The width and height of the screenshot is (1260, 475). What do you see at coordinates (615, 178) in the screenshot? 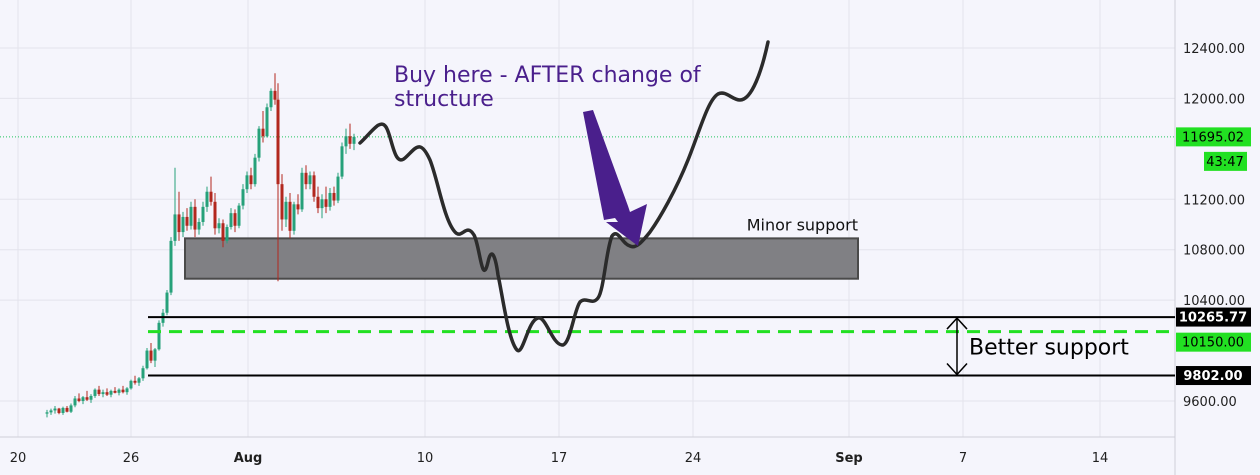
I see `buy-signal-arrow` at bounding box center [615, 178].